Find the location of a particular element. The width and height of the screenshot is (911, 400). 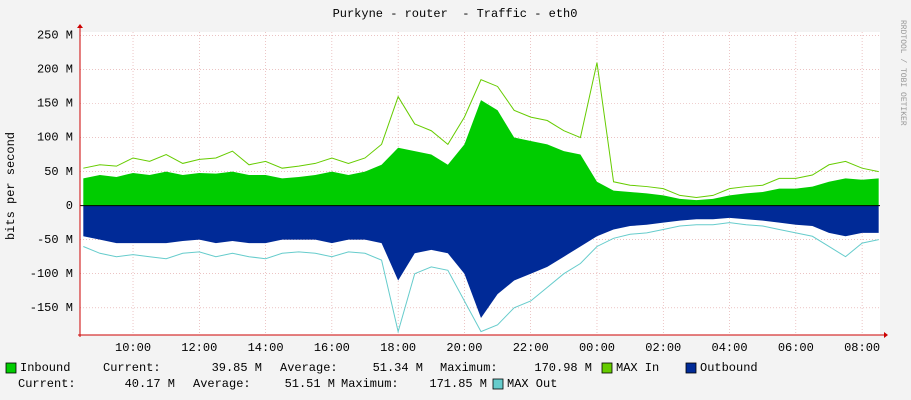

stat-value: 170.98 M is located at coordinates (563, 368).